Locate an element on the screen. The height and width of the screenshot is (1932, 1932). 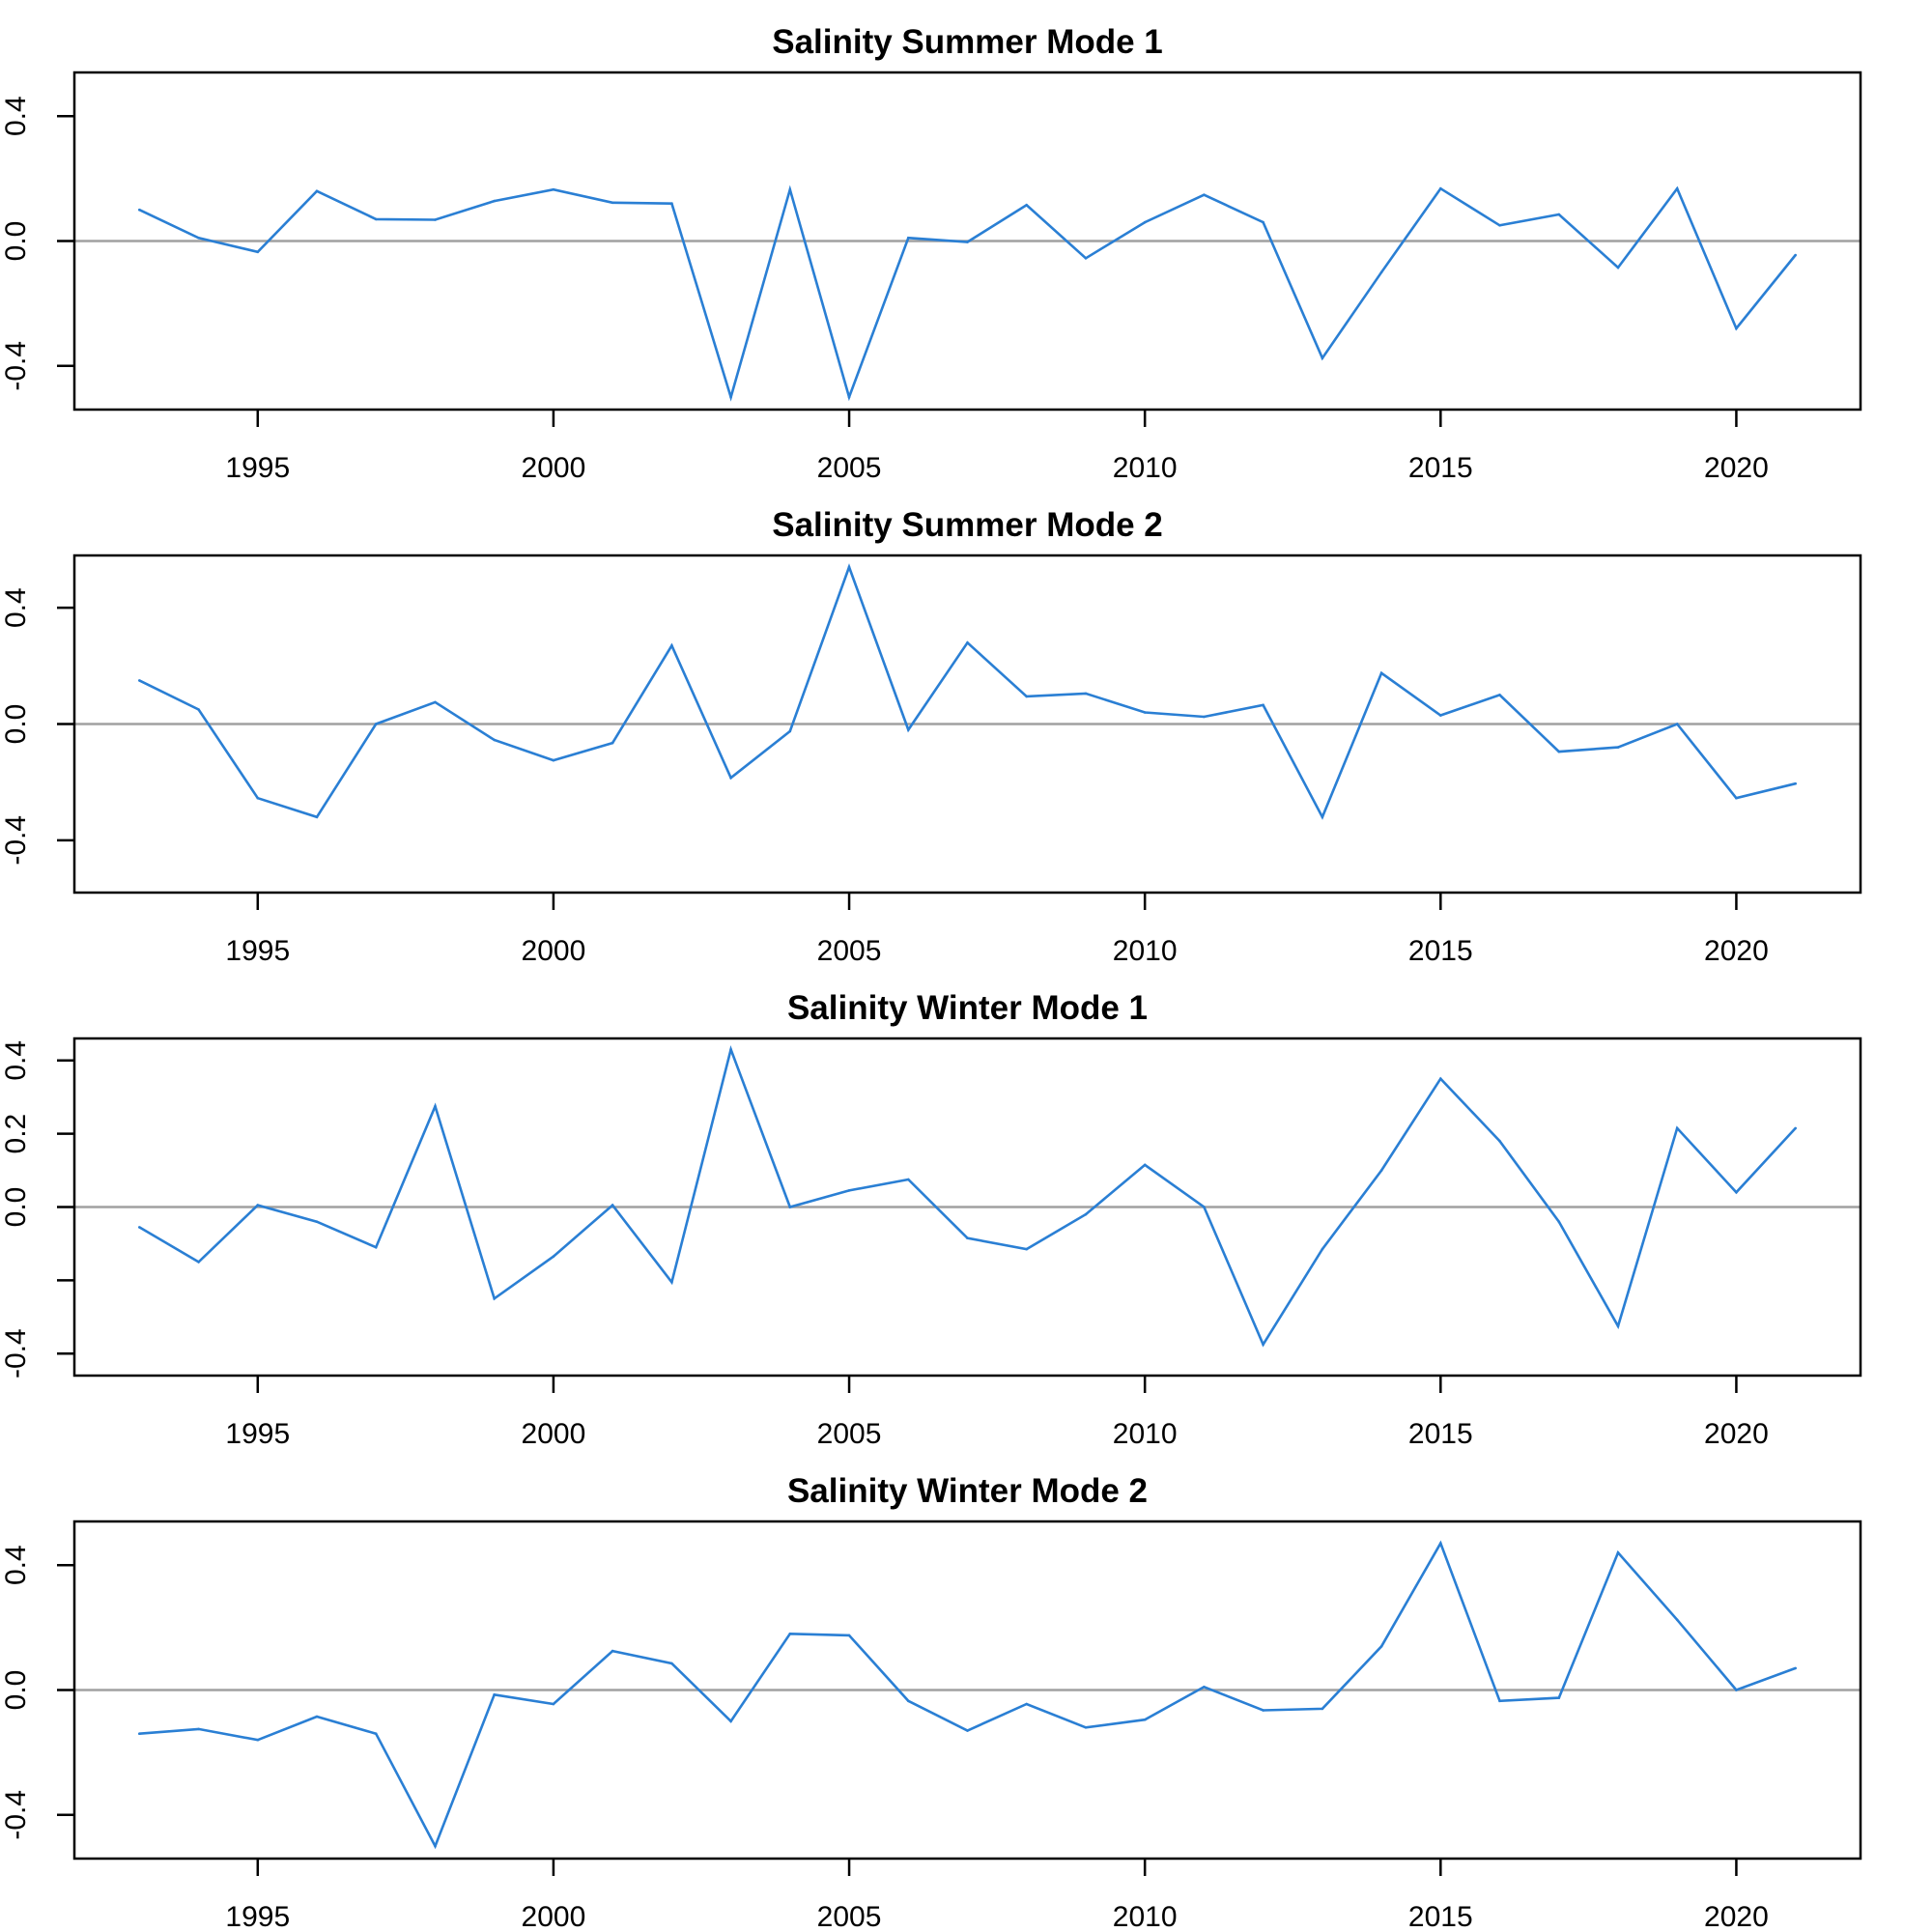
y-tick-label: 0.4 is located at coordinates (16, 1565).